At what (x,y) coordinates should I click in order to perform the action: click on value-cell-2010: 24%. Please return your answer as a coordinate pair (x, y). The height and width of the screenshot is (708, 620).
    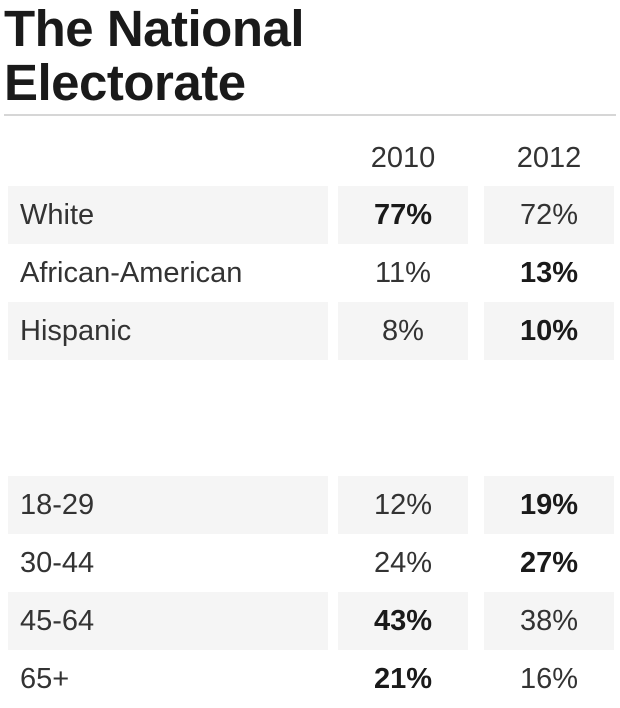
    Looking at the image, I should click on (403, 563).